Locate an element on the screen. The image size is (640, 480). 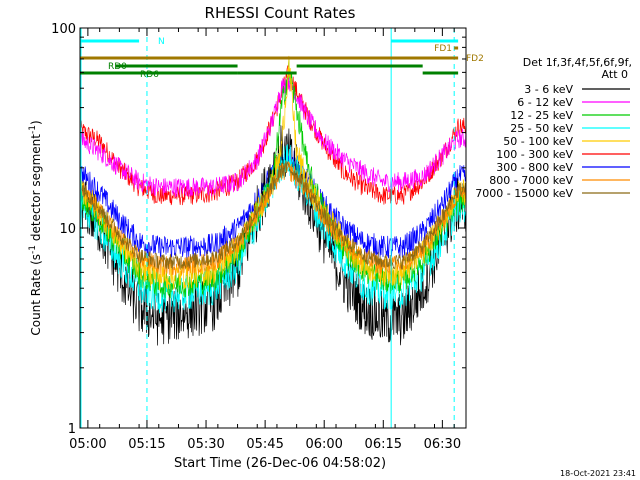
y-tick-label: 10 is located at coordinates (67, 229).